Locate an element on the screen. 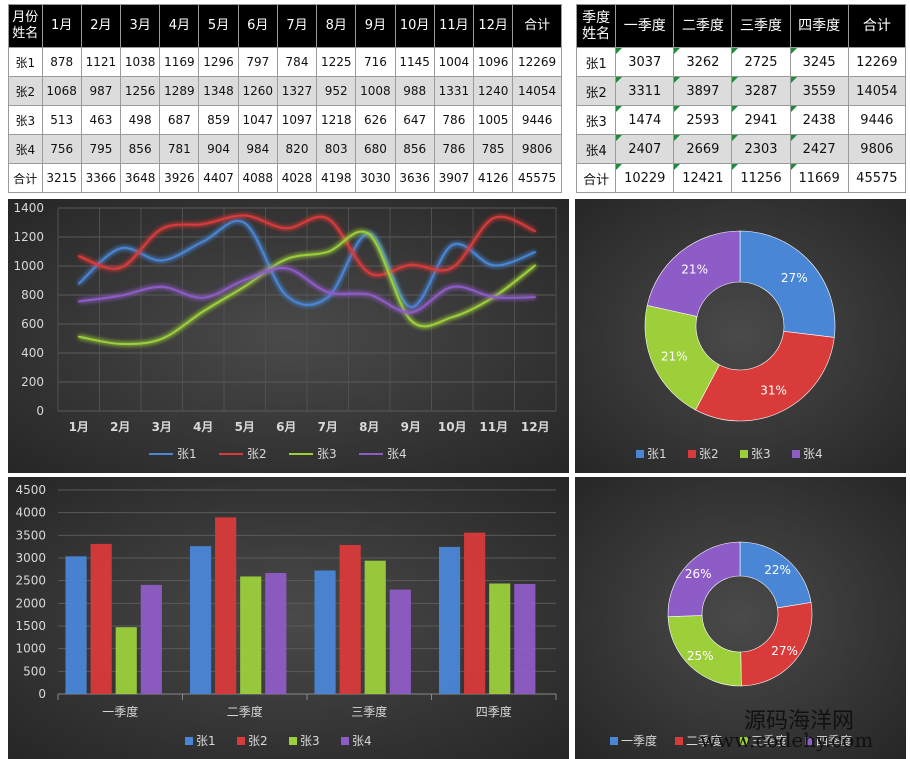 The width and height of the screenshot is (910, 759). monthly-table-cell-value: 1331 is located at coordinates (454, 91).